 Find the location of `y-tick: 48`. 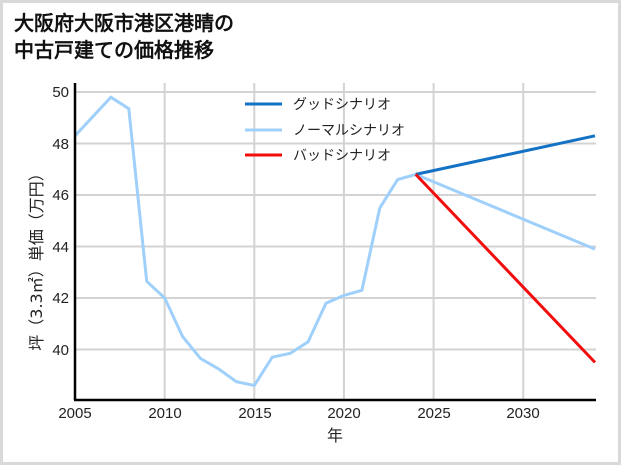

y-tick: 48 is located at coordinates (60, 144).